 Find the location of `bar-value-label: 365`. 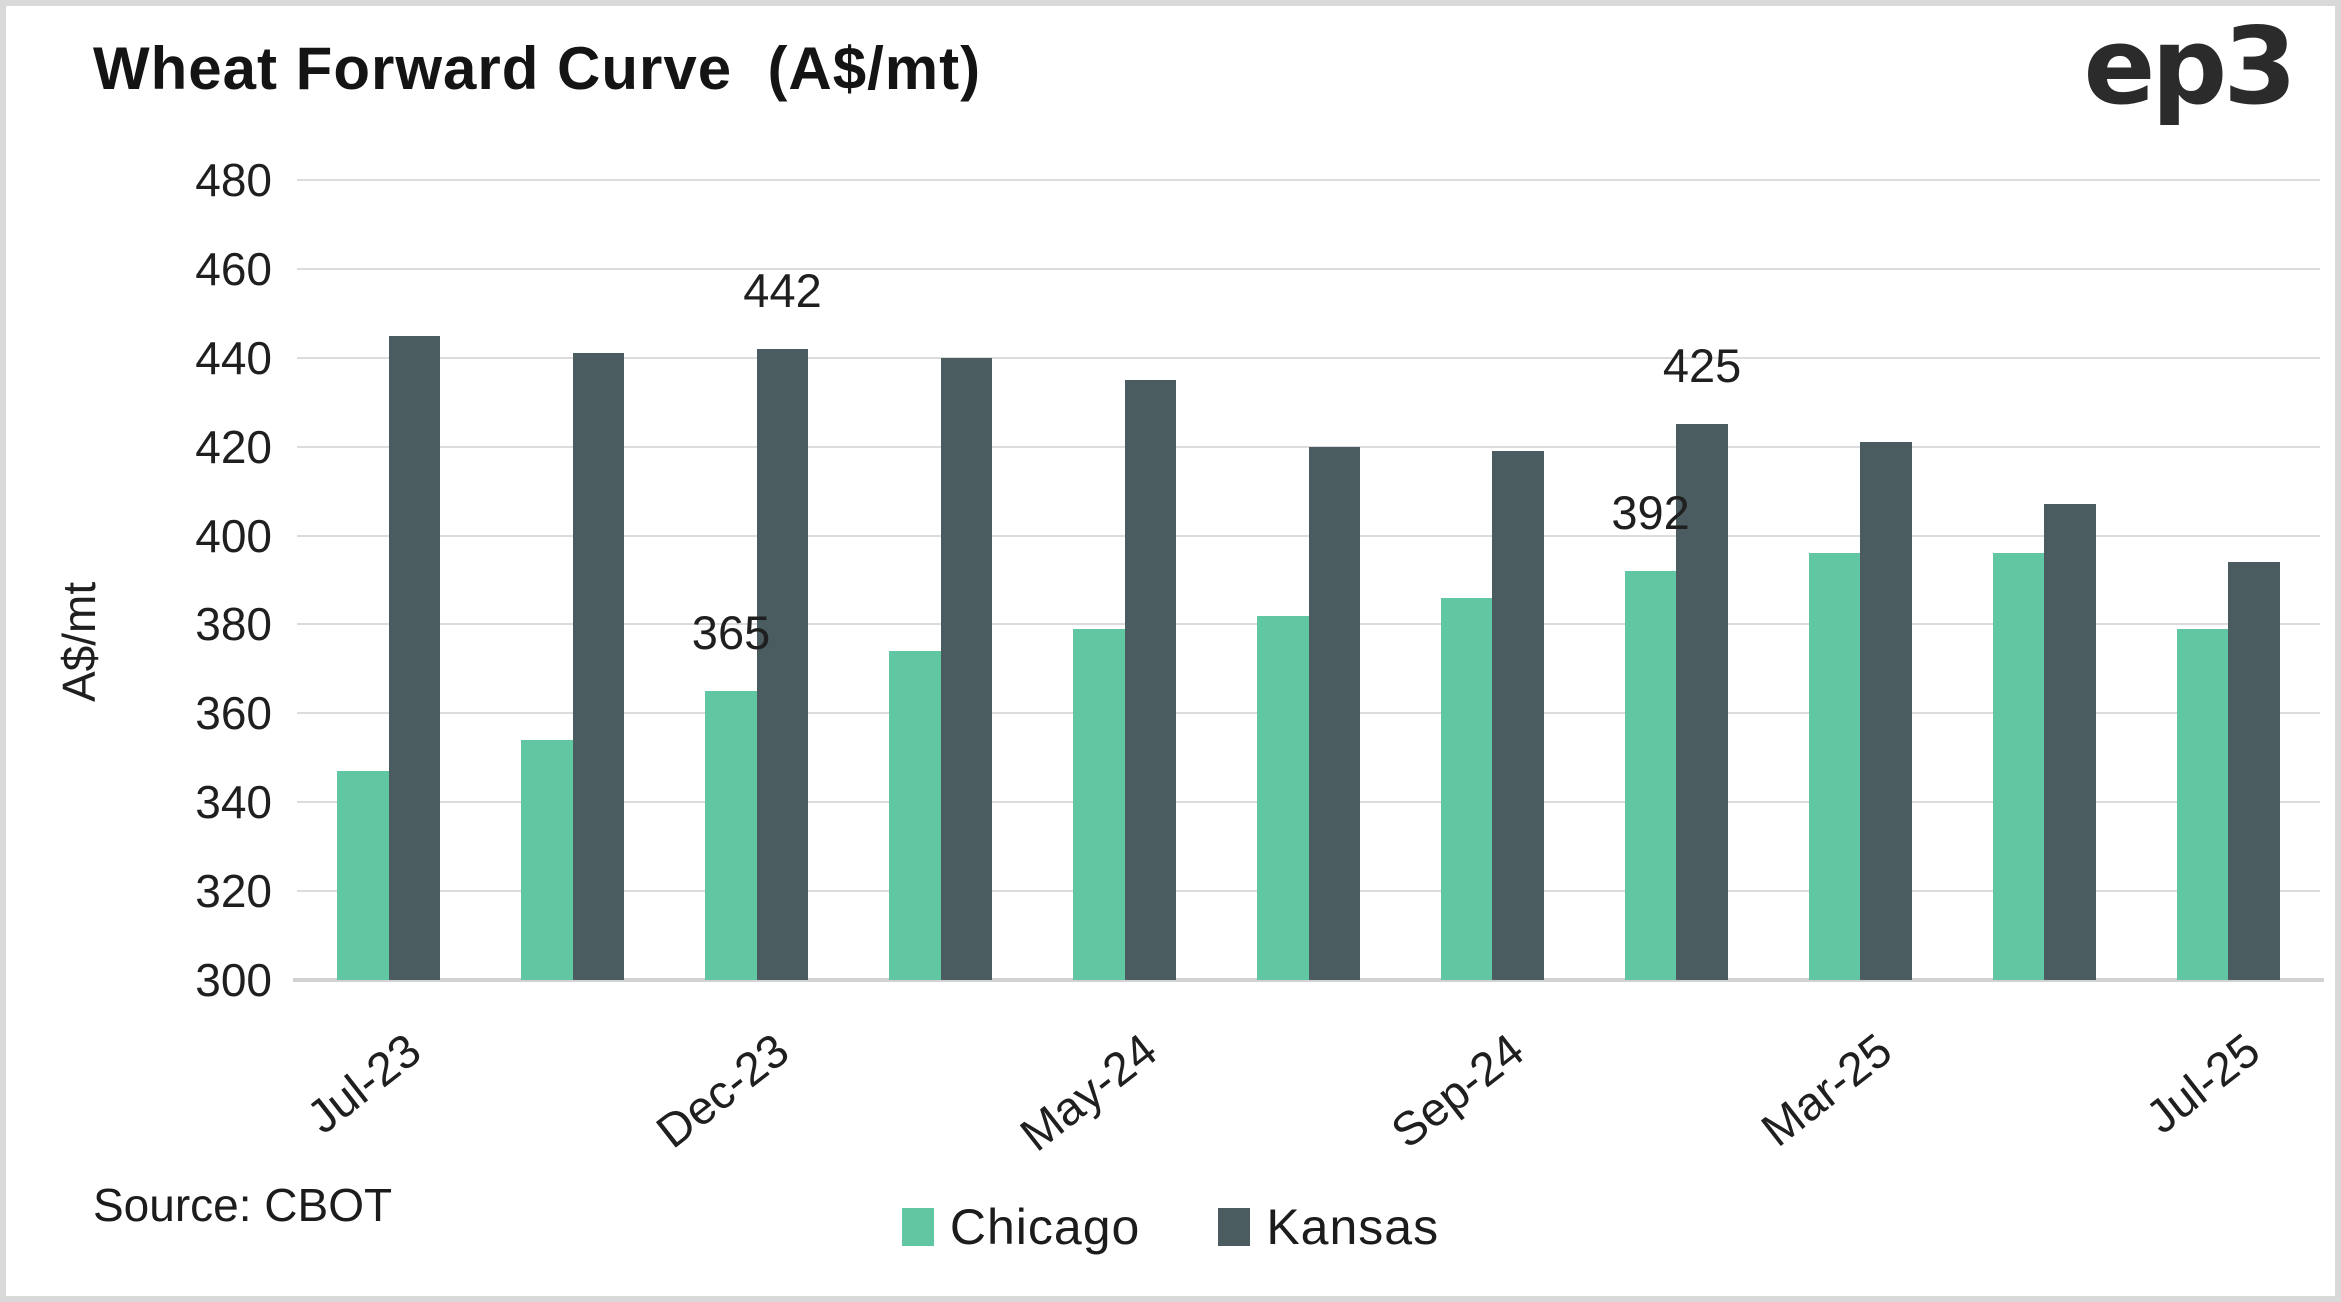

bar-value-label: 365 is located at coordinates (731, 633).